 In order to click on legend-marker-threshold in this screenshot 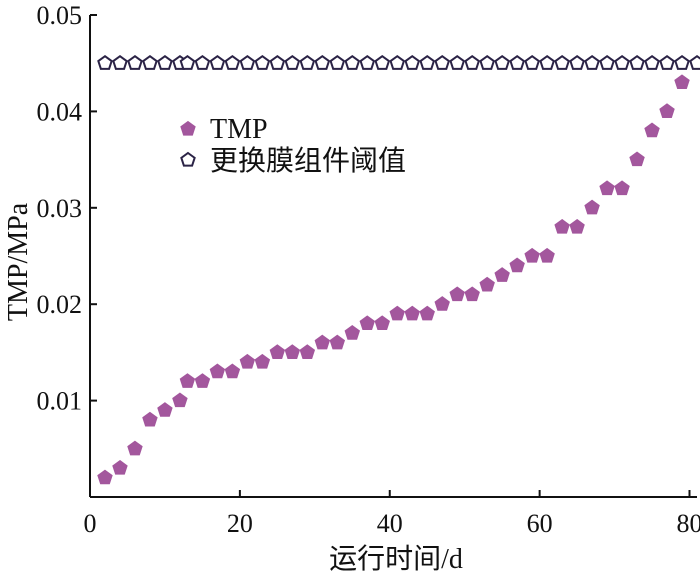, I will do `click(188, 159)`.